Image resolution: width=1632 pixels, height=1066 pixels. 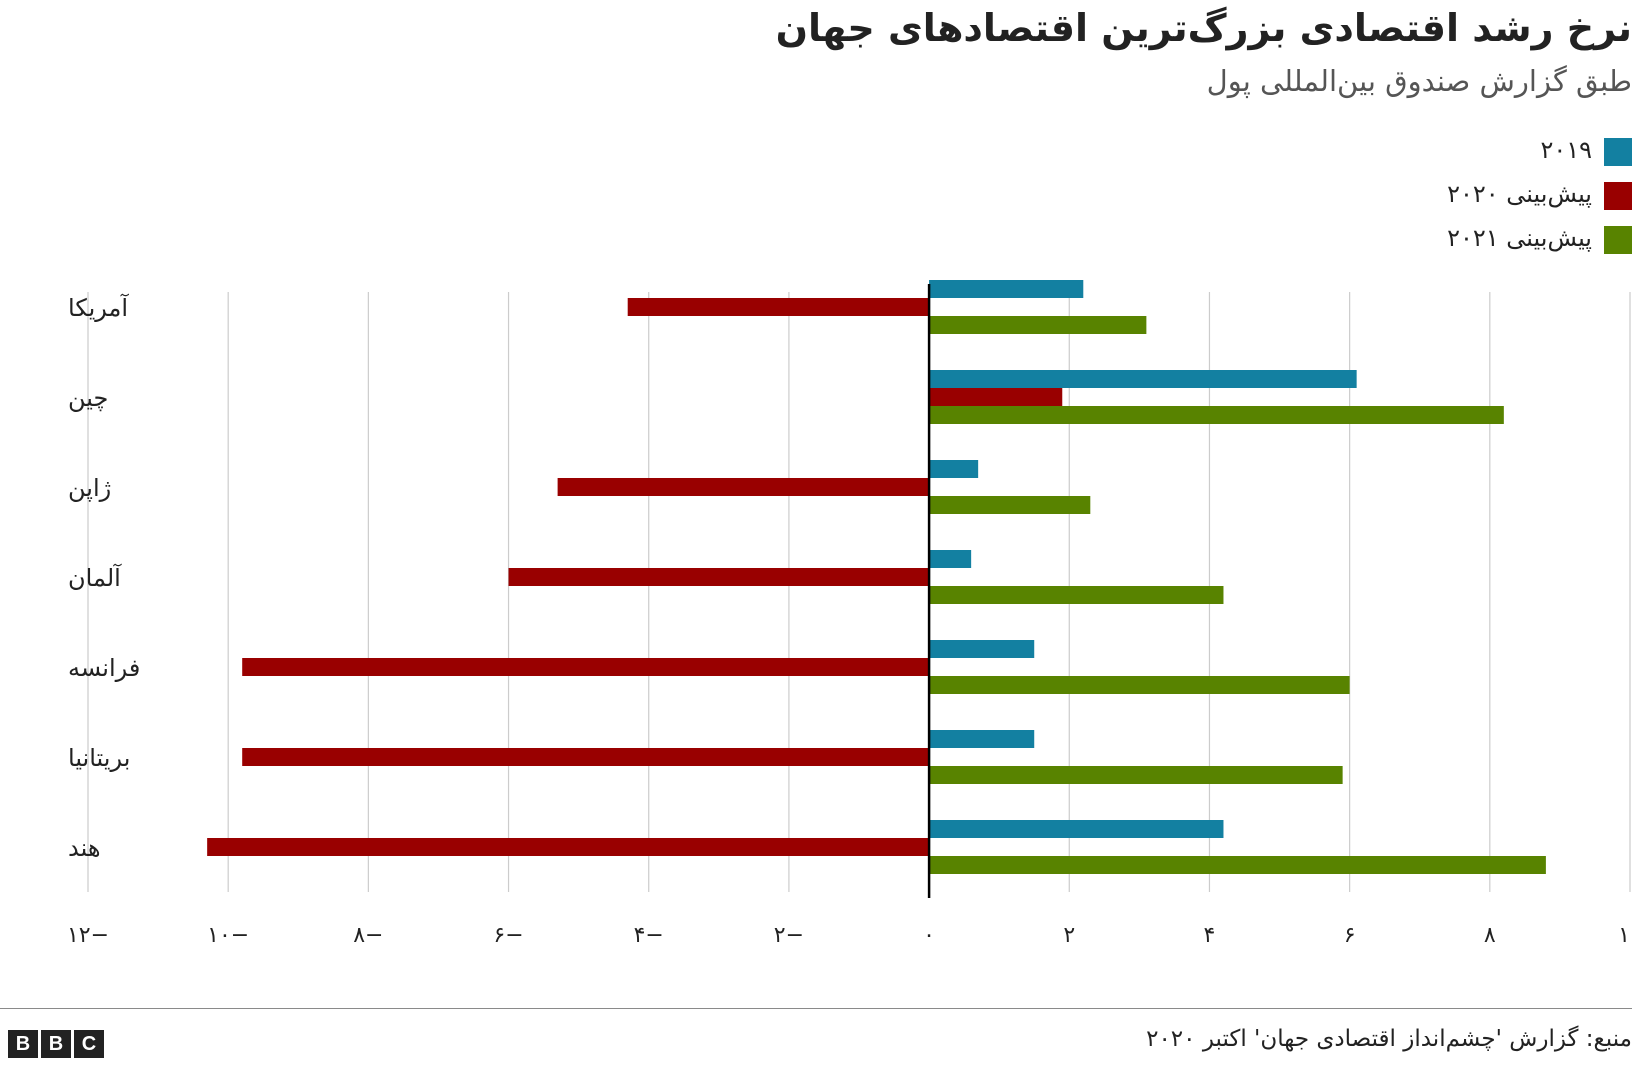 I want to click on legend-item-2021: پیش‌بینی ۲۰۲۱, so click(x=1432, y=246).